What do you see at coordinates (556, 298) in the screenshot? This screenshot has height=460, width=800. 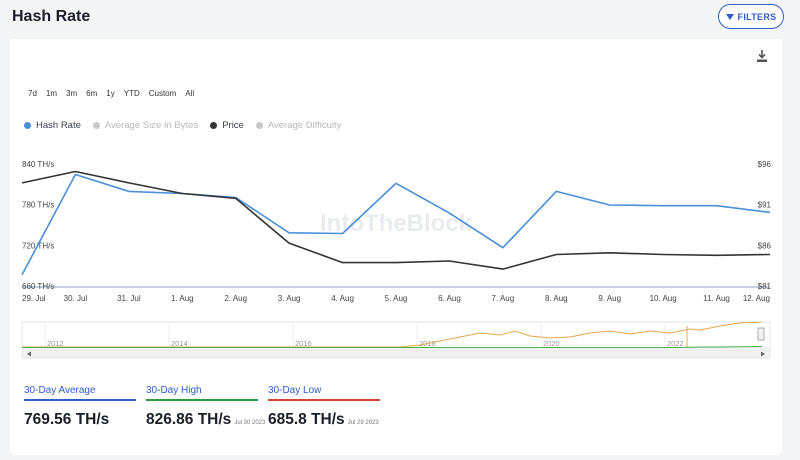 I see `x-tick-label: 8. Aug` at bounding box center [556, 298].